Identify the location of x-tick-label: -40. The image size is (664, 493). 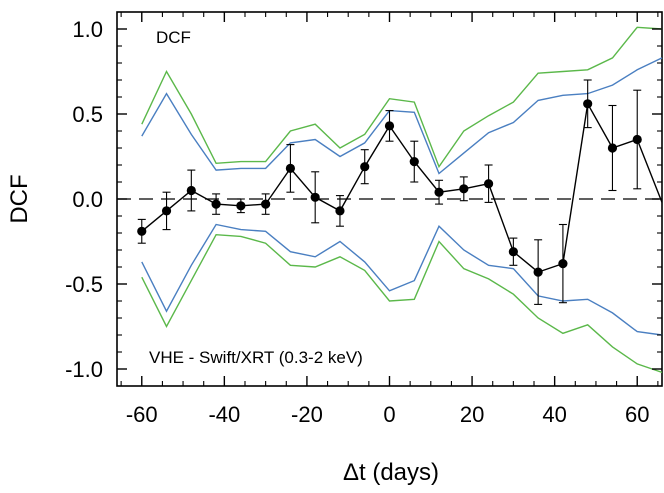
(224, 414).